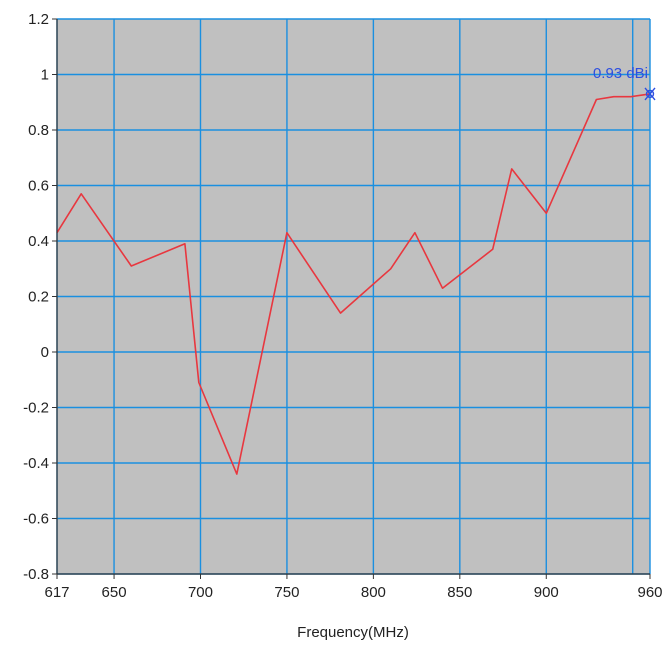 Image resolution: width=667 pixels, height=651 pixels. What do you see at coordinates (38, 186) in the screenshot?
I see `y-tick-label: 0.6` at bounding box center [38, 186].